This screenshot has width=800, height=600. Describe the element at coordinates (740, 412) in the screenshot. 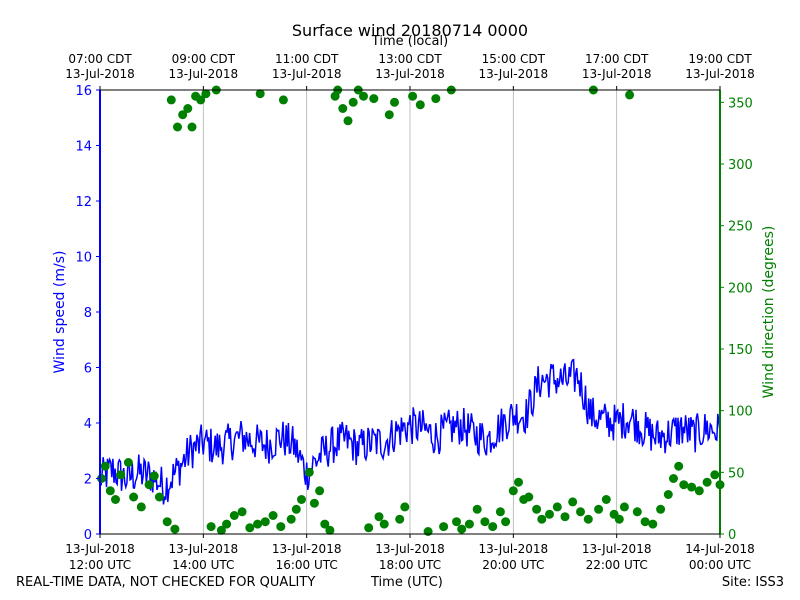

I see `right-tick-label: 100` at that location.